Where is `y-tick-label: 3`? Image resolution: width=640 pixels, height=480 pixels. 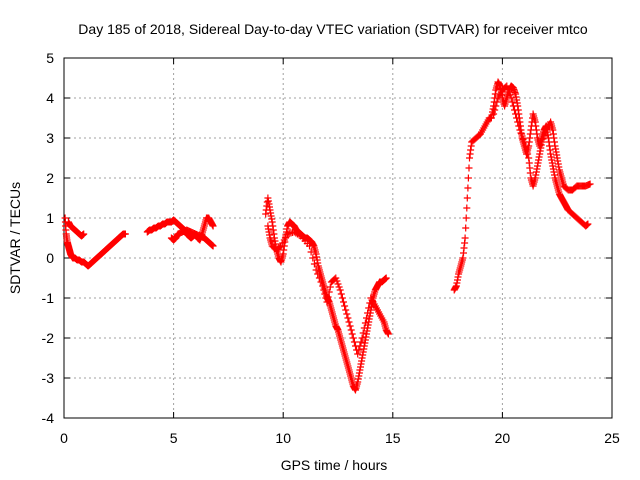
y-tick-label: 3 is located at coordinates (50, 138).